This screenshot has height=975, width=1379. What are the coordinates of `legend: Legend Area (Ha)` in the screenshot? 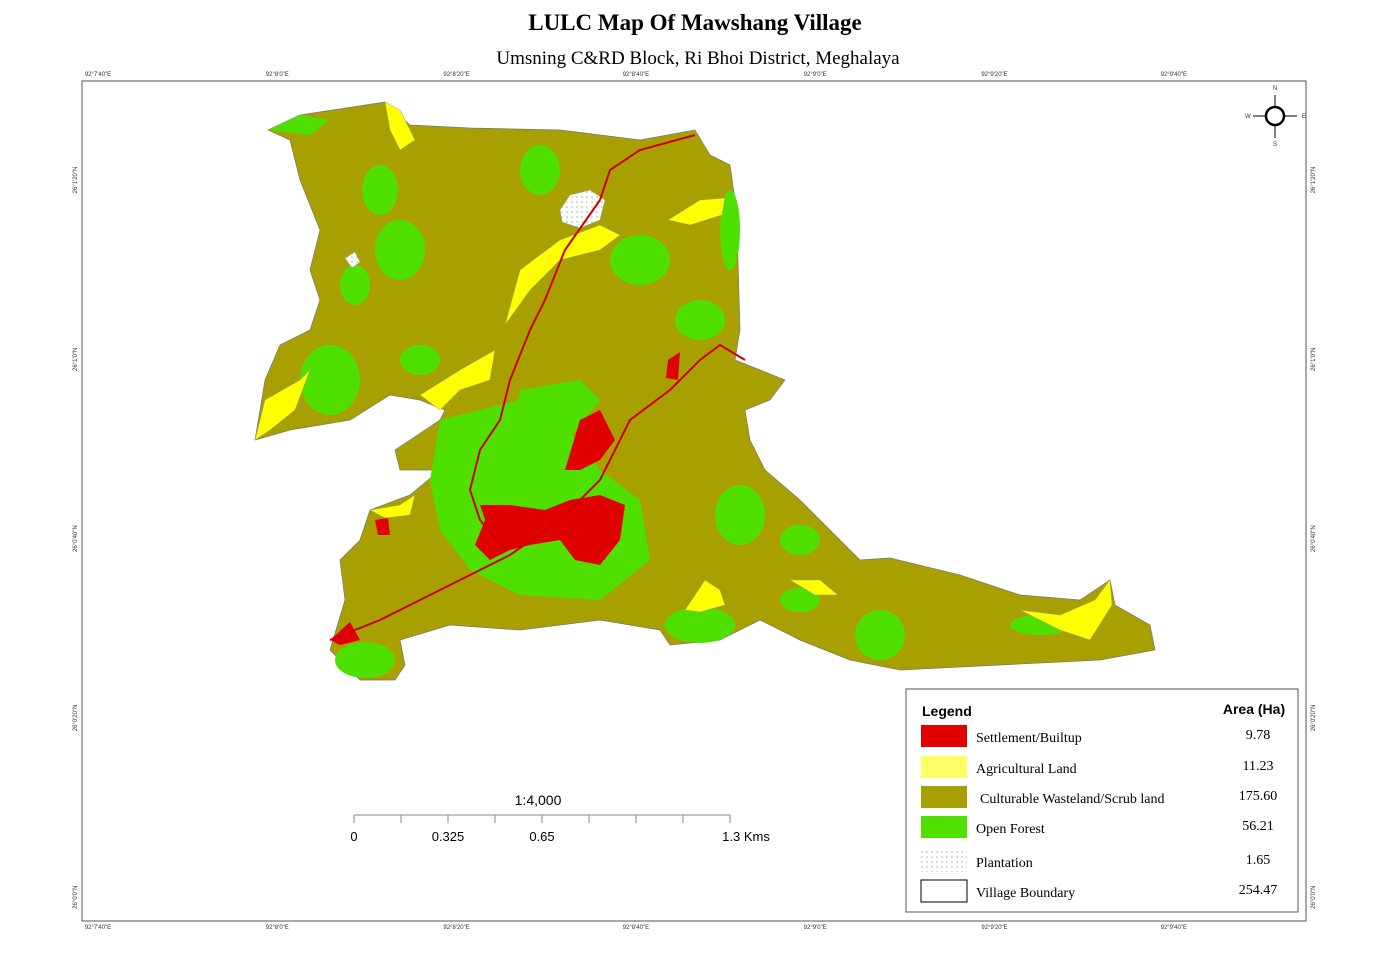 It's located at (1102, 800).